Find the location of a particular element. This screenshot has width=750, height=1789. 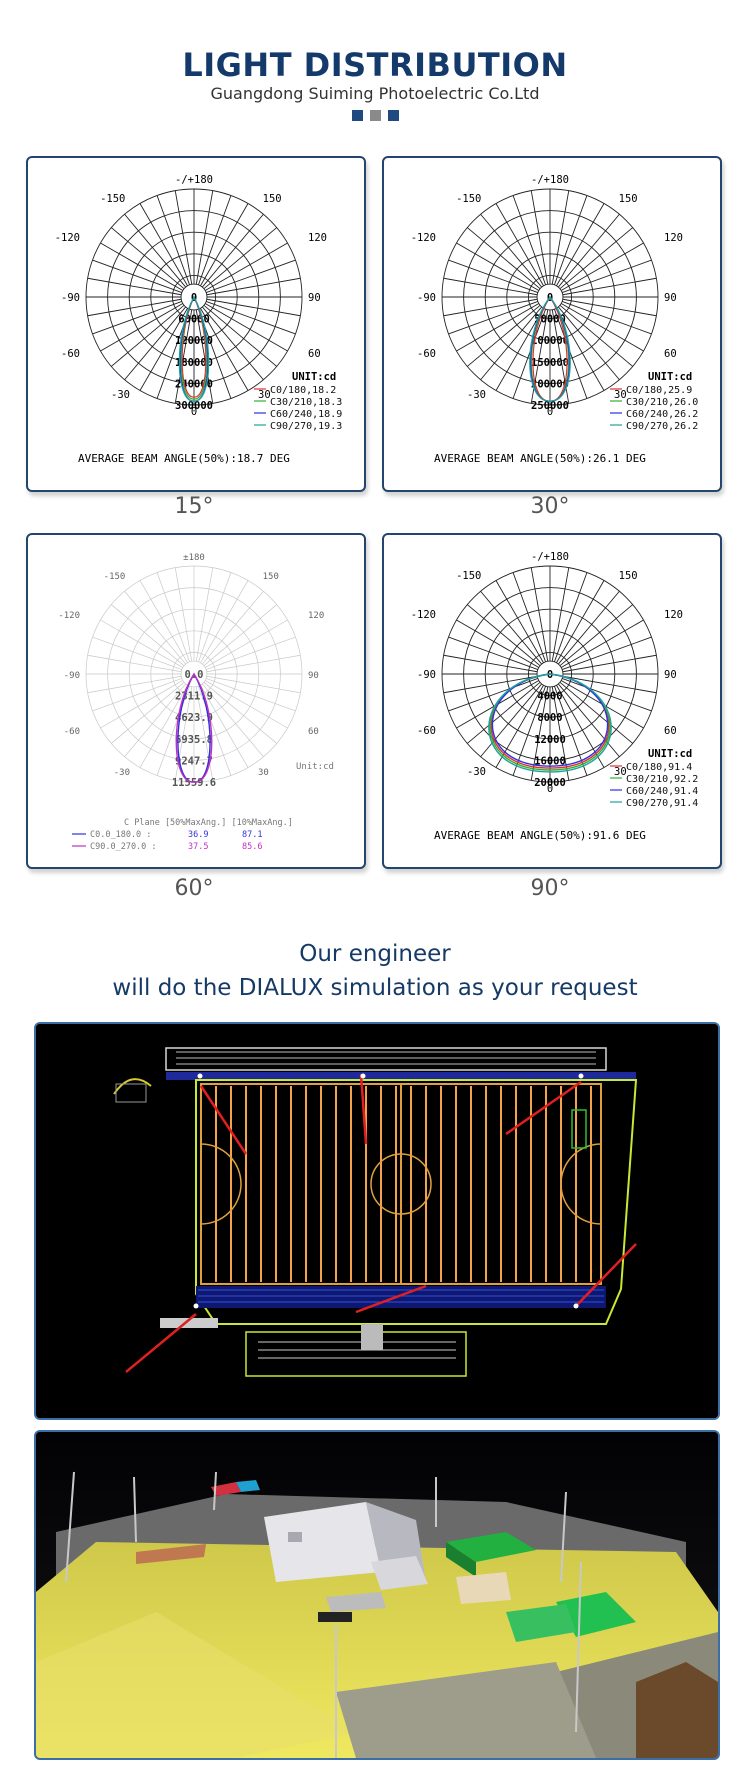

beam-curve-c30 is located at coordinates (194, 347).